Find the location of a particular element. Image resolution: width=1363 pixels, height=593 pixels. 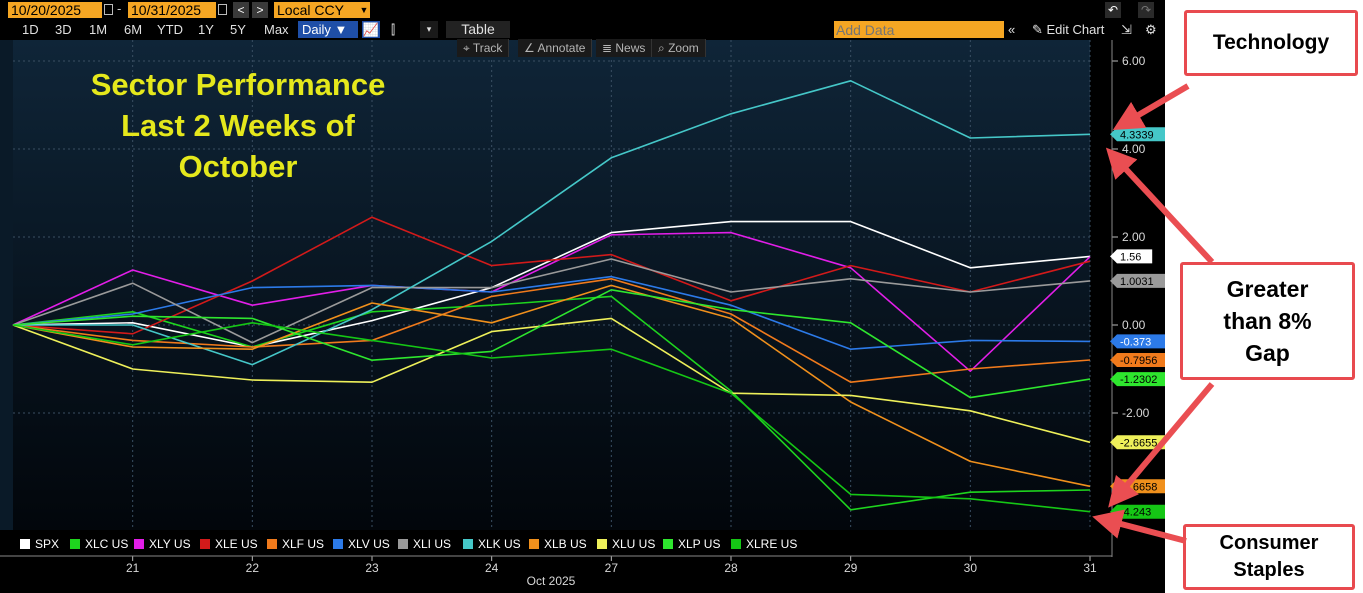

period-1y: 1Y is located at coordinates (206, 29).